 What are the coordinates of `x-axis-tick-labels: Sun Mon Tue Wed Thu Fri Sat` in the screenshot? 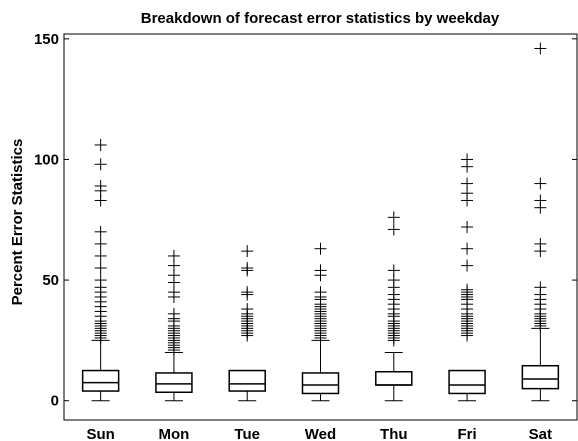 It's located at (319, 433).